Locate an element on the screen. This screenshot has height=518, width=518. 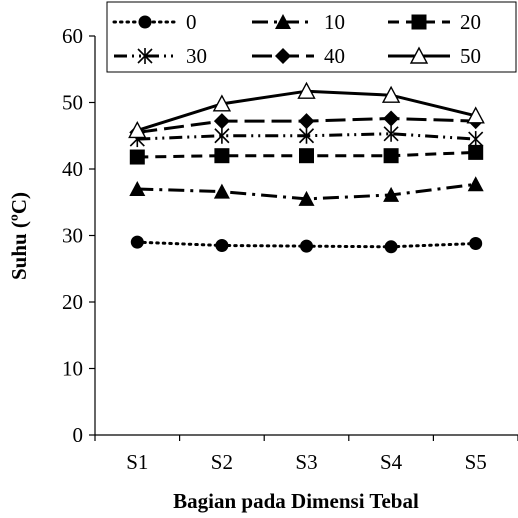
x-axis-title: Bagian pada Dimensi Tebal is located at coordinates (296, 501).